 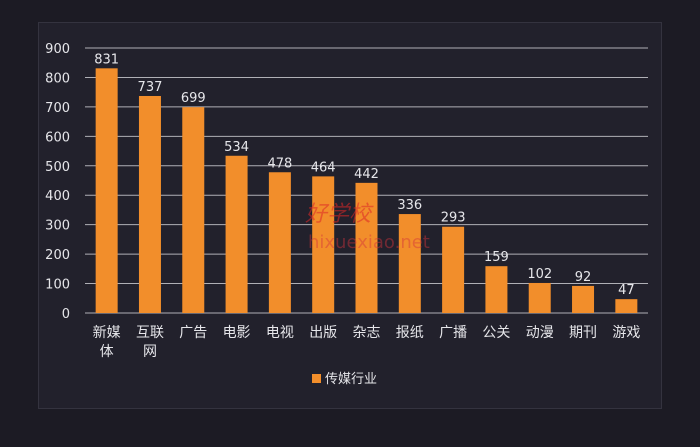 I want to click on data-label: 737, so click(x=150, y=87).